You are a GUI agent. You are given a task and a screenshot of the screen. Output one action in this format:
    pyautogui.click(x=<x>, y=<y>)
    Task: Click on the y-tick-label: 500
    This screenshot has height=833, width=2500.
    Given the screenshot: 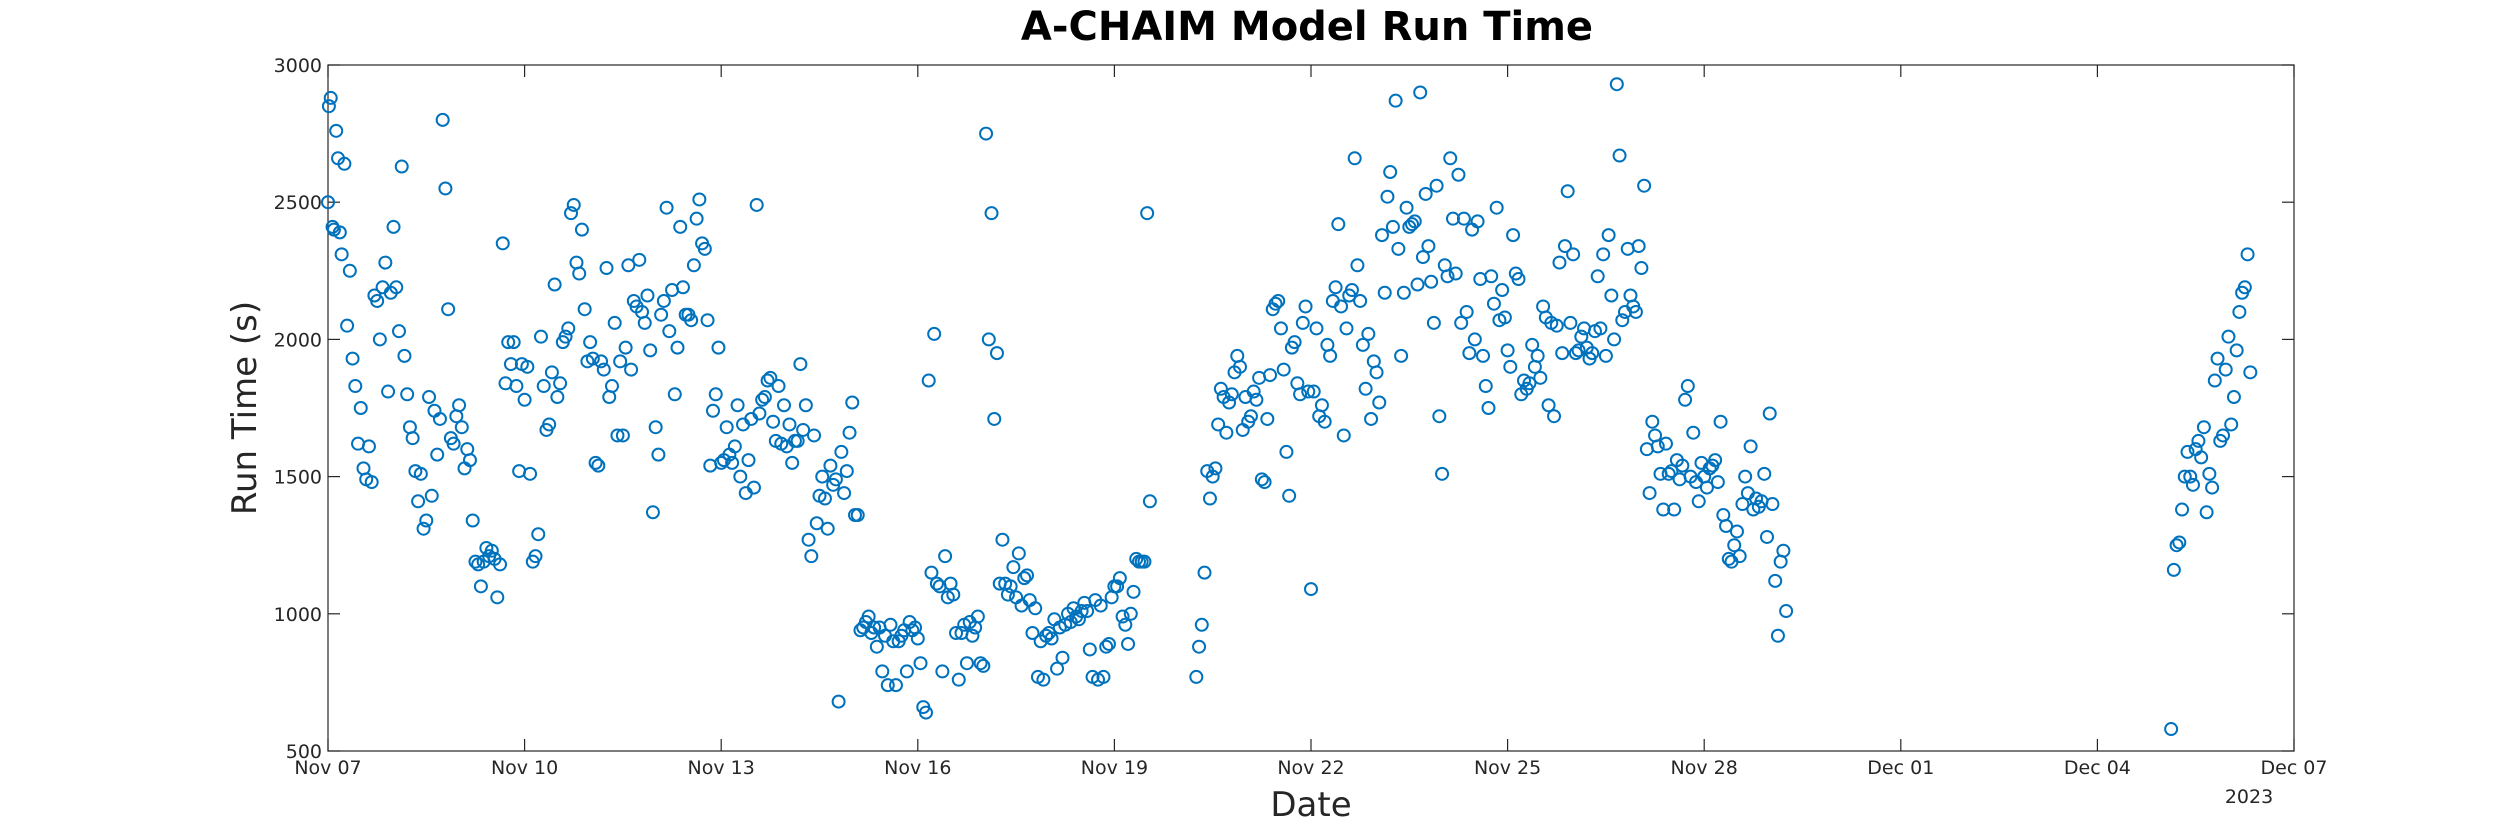 What is the action you would take?
    pyautogui.click(x=304, y=752)
    